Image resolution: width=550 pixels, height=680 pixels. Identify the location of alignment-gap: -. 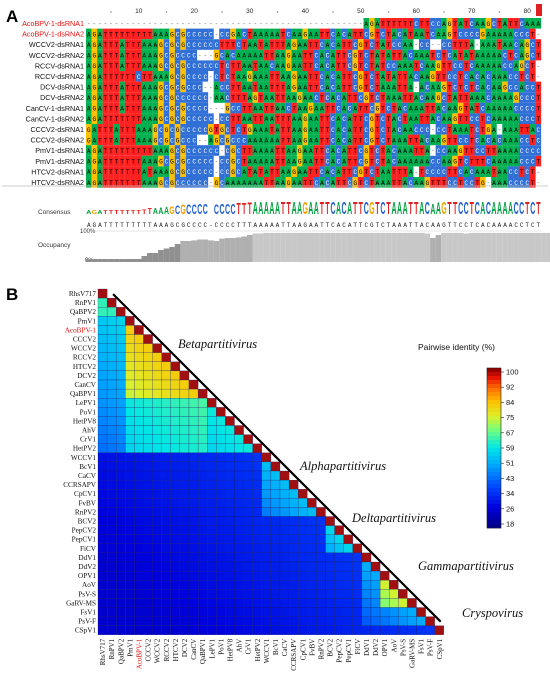
(311, 24).